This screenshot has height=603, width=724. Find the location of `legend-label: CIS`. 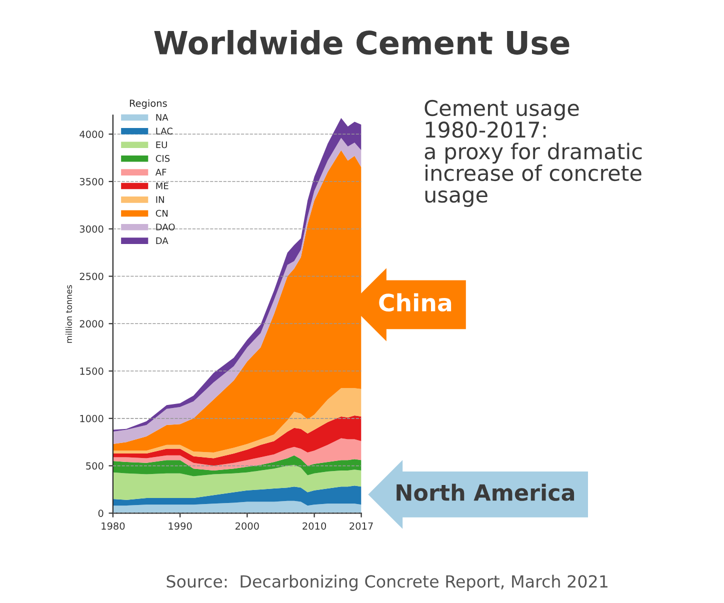

legend-label: CIS is located at coordinates (163, 158).